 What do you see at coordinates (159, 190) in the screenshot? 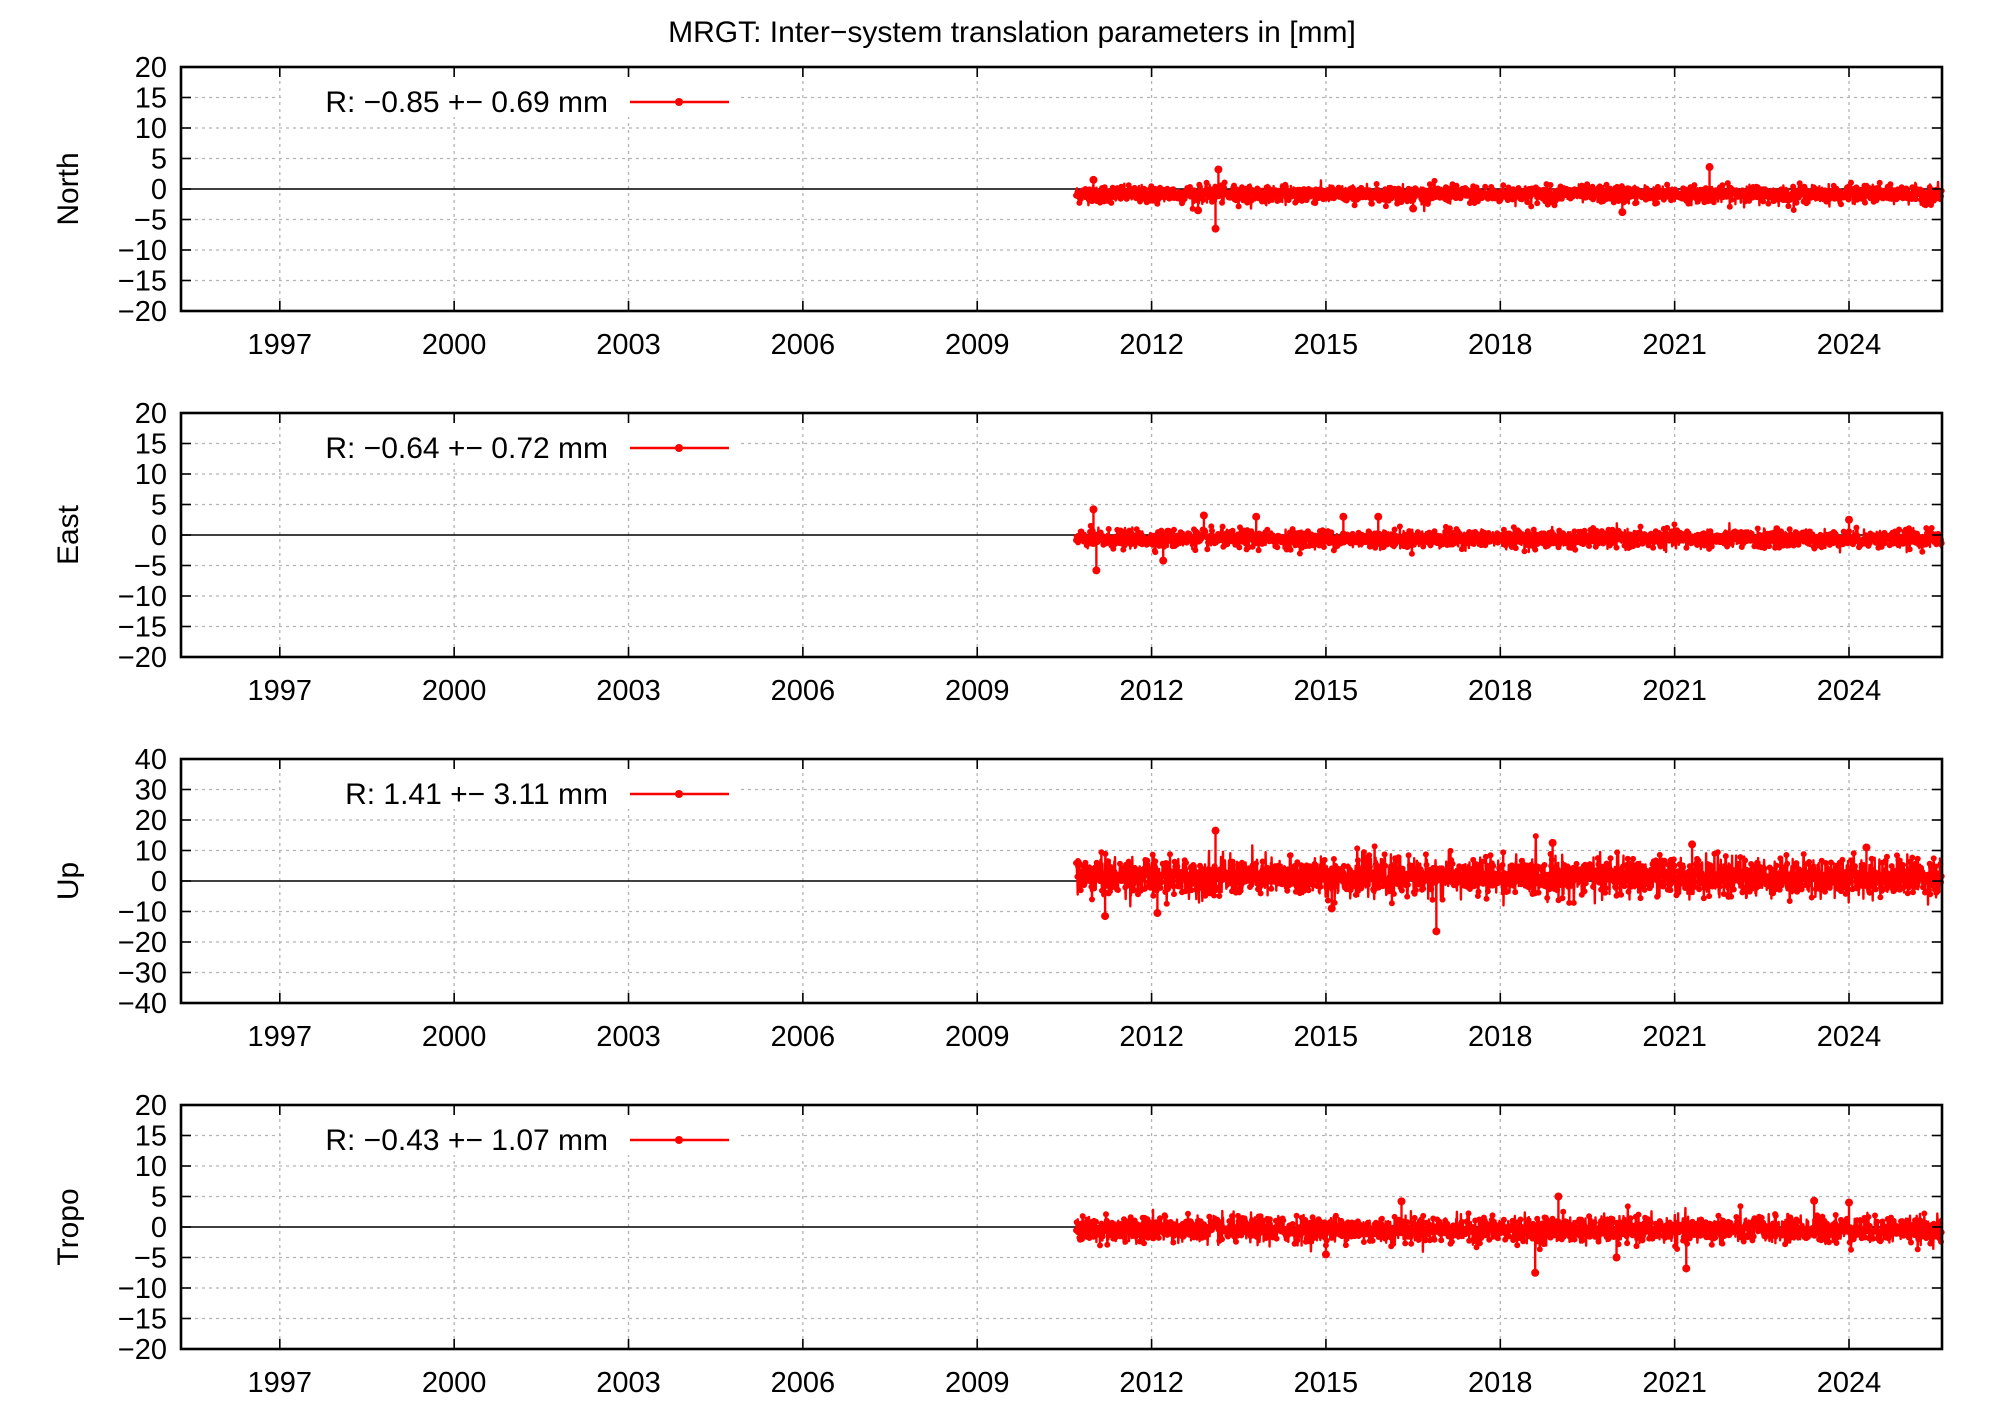
I see `y-tick-label: 0` at bounding box center [159, 190].